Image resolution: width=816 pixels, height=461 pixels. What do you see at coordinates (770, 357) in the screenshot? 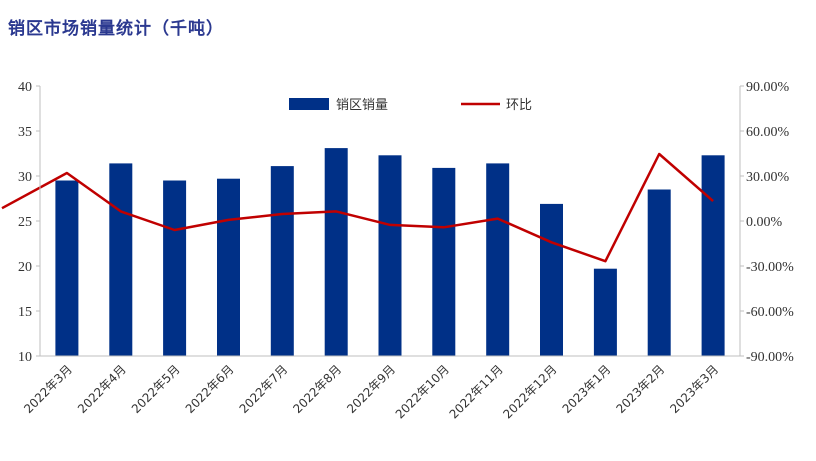
I see `y-right-tick-0: -90.00%` at bounding box center [770, 357].